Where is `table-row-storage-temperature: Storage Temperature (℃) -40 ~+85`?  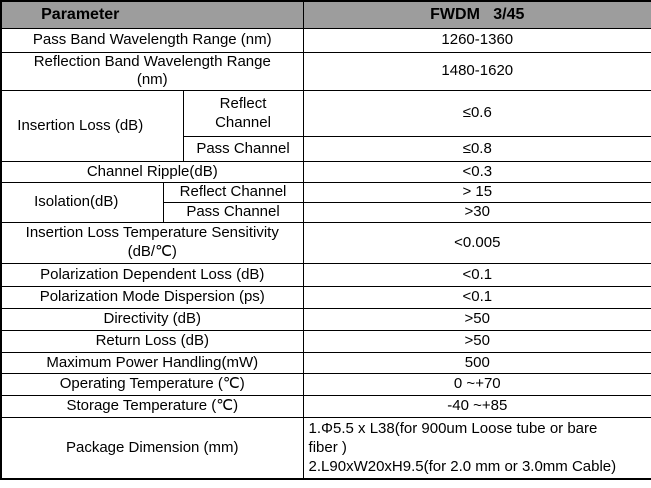 table-row-storage-temperature: Storage Temperature (℃) -40 ~+85 is located at coordinates (325, 406).